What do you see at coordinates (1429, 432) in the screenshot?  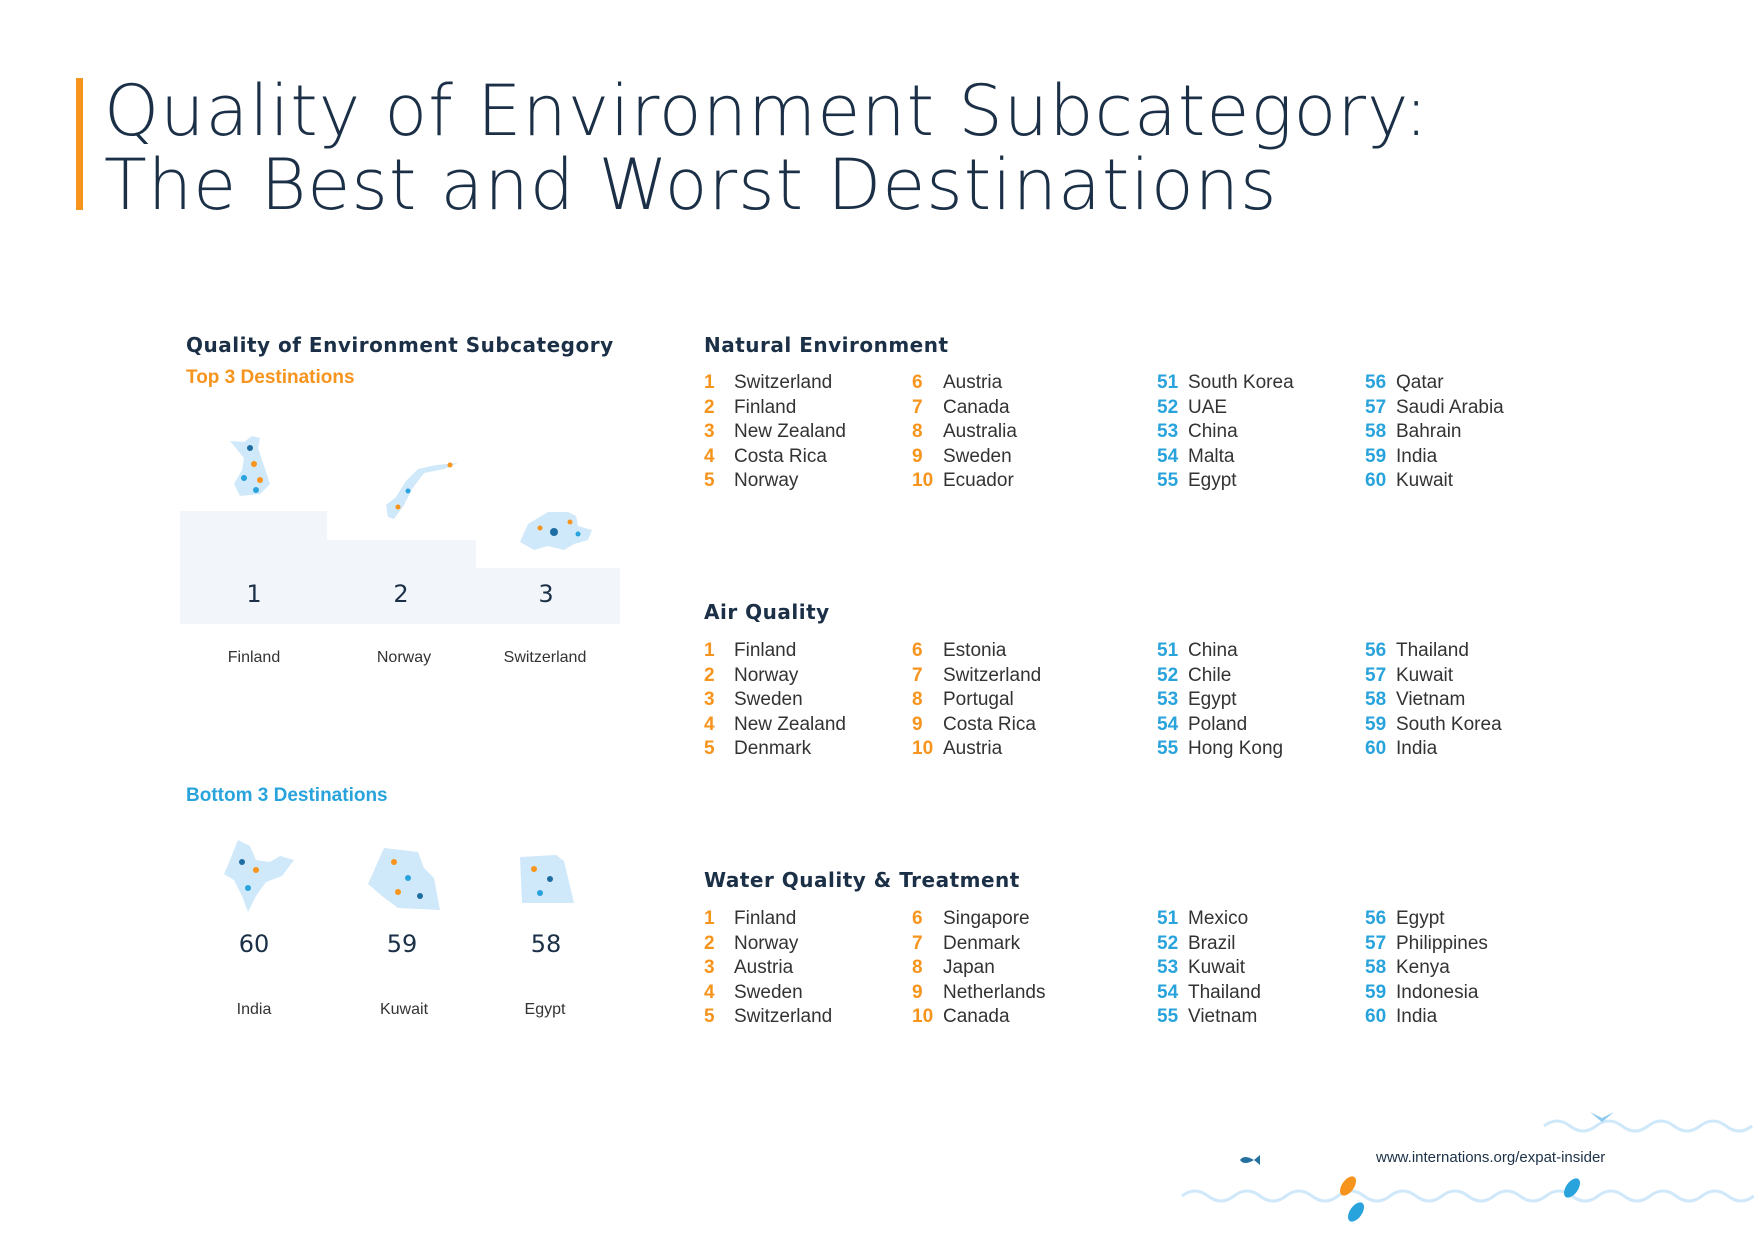 I see `country-name: Bahrain` at bounding box center [1429, 432].